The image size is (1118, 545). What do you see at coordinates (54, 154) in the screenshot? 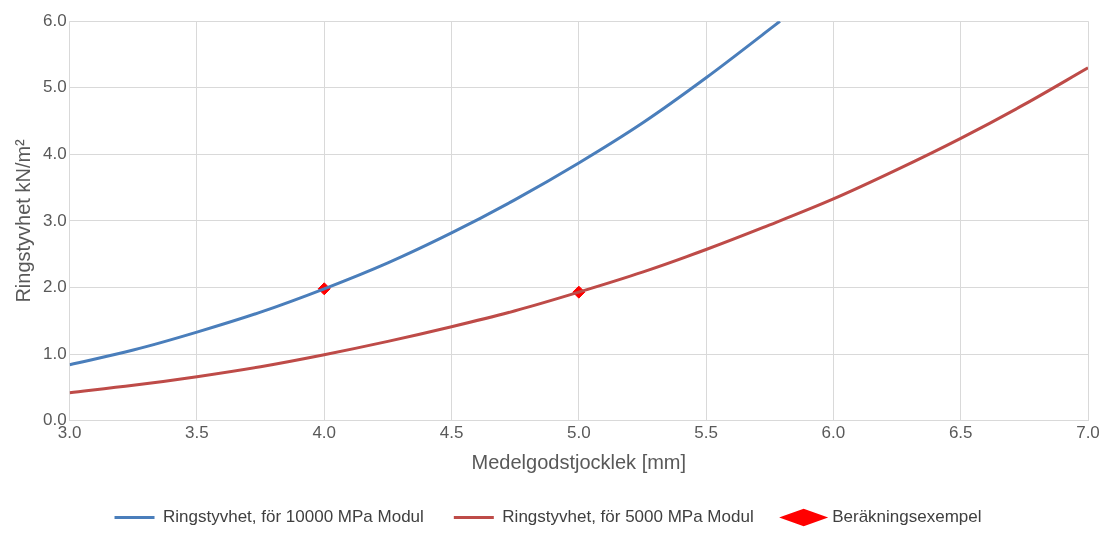
I see `y-tick-label: 4.0` at bounding box center [54, 154].